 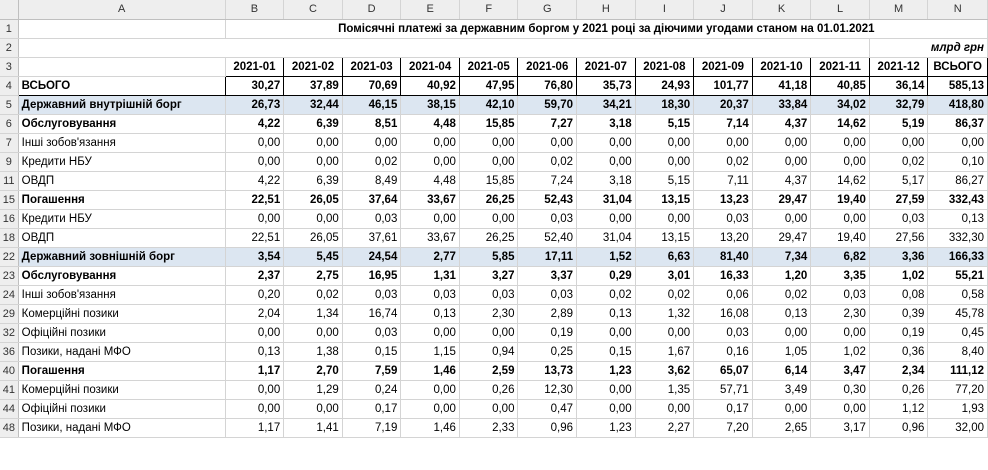 I want to click on value-cell: 4,48, so click(x=430, y=124).